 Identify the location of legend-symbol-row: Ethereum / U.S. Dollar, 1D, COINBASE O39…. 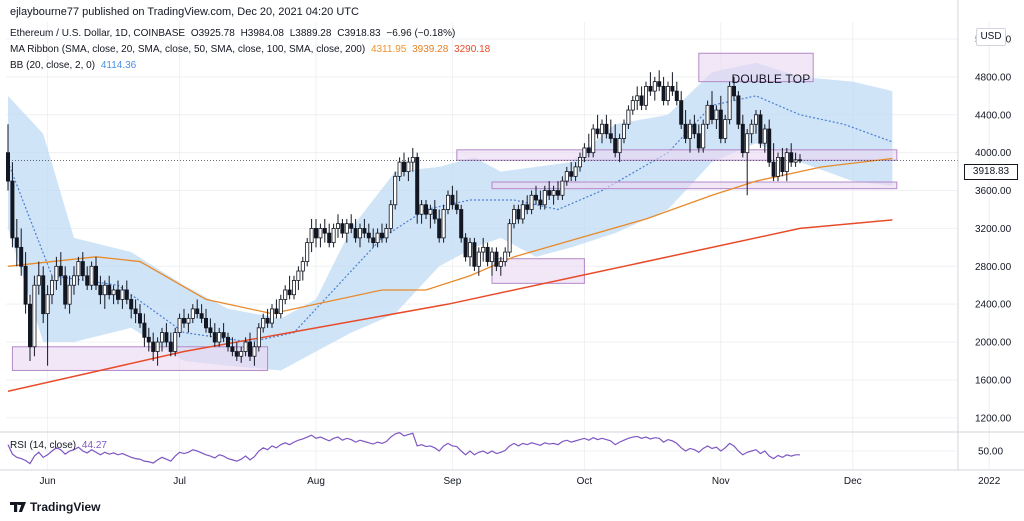
(234, 33).